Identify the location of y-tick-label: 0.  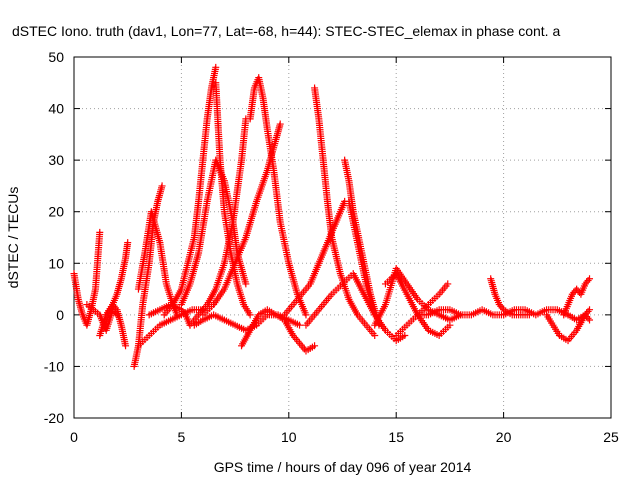
(60, 315).